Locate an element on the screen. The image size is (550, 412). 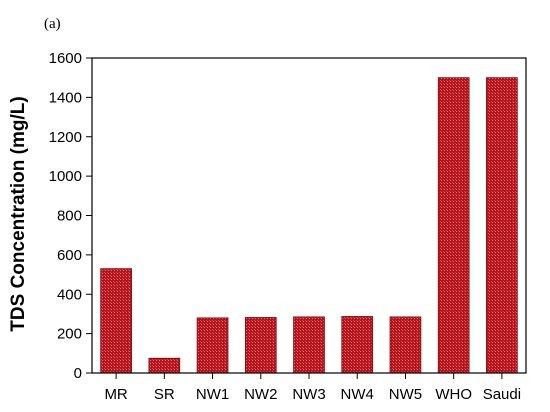
bar-who is located at coordinates (453, 225).